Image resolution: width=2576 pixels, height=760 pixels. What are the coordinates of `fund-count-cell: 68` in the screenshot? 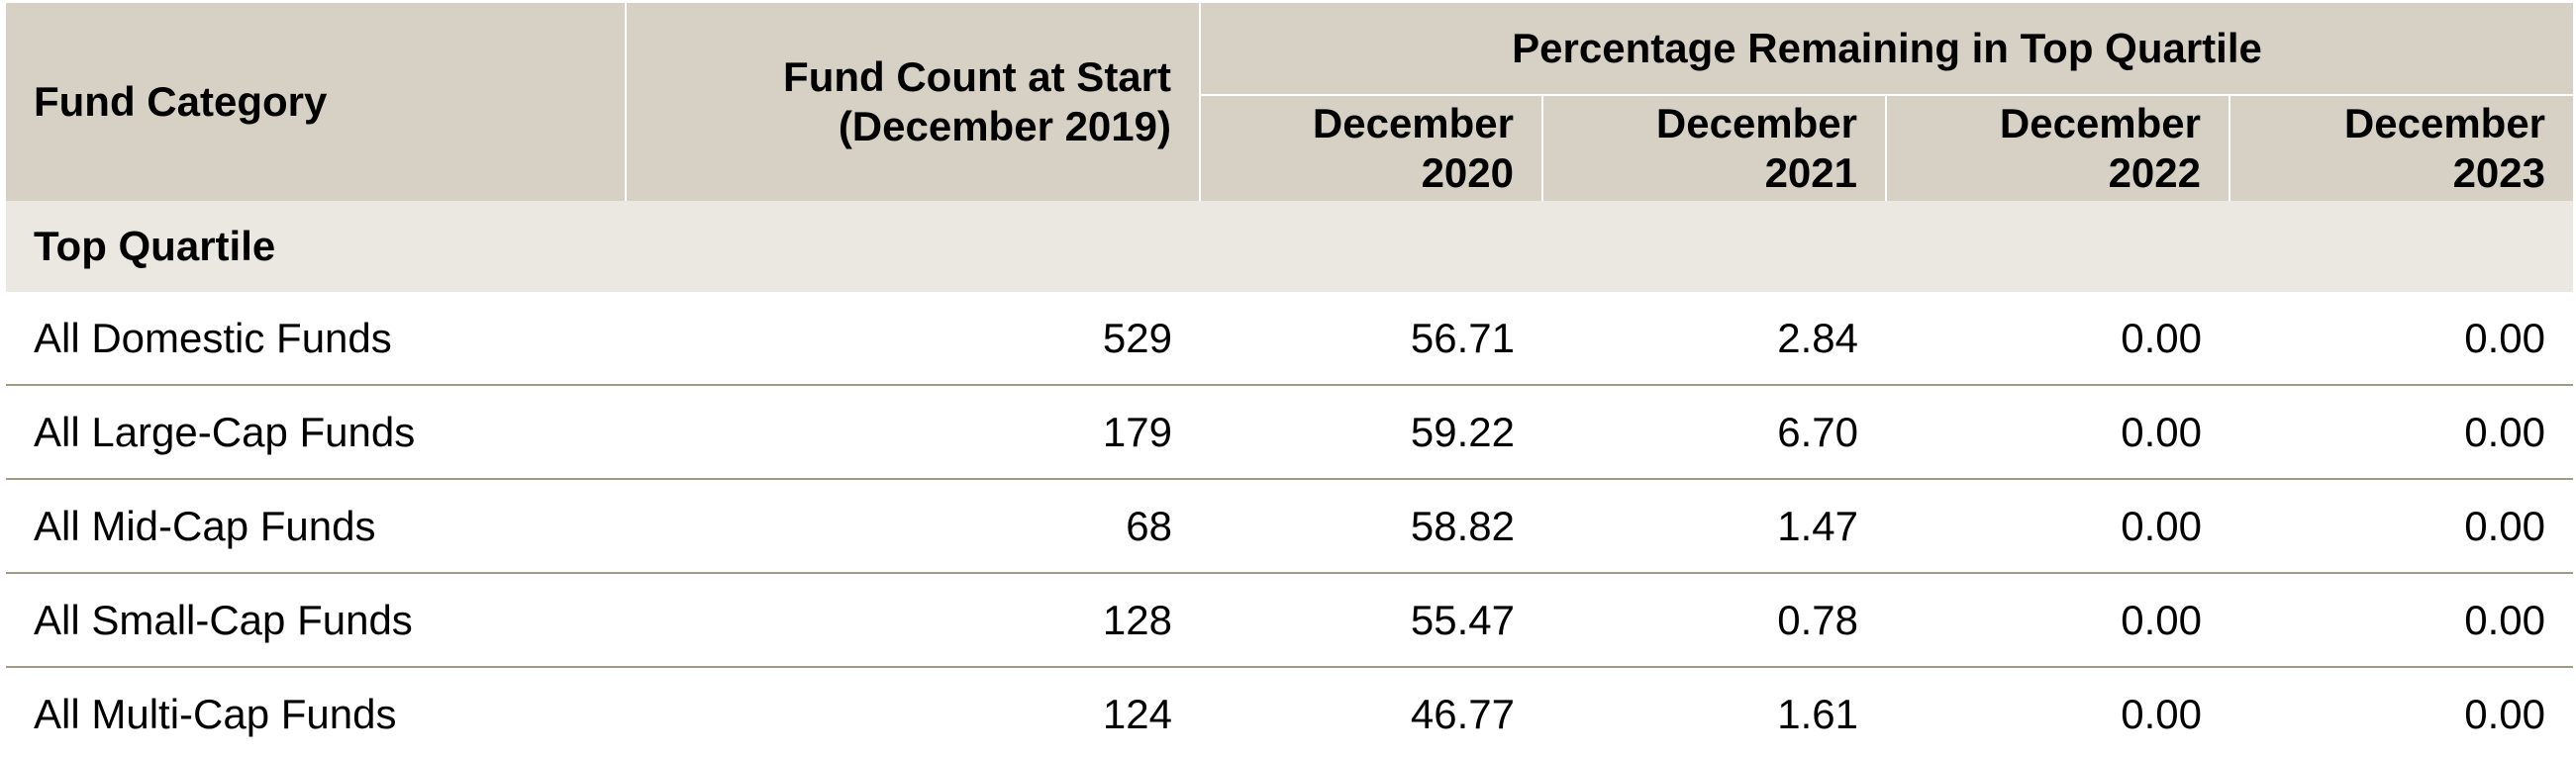 It's located at (913, 527).